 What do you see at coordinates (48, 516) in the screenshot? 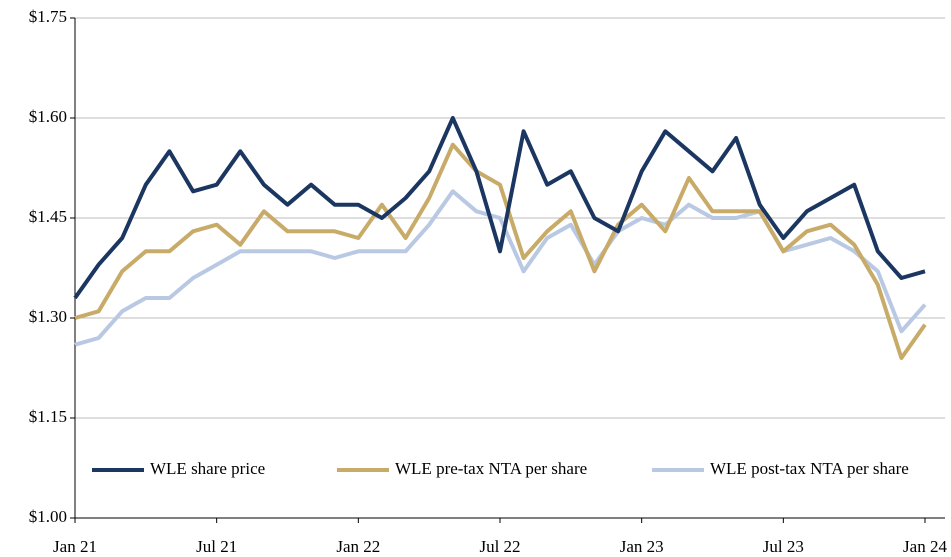
I see `y-tick-label: $1.00` at bounding box center [48, 516].